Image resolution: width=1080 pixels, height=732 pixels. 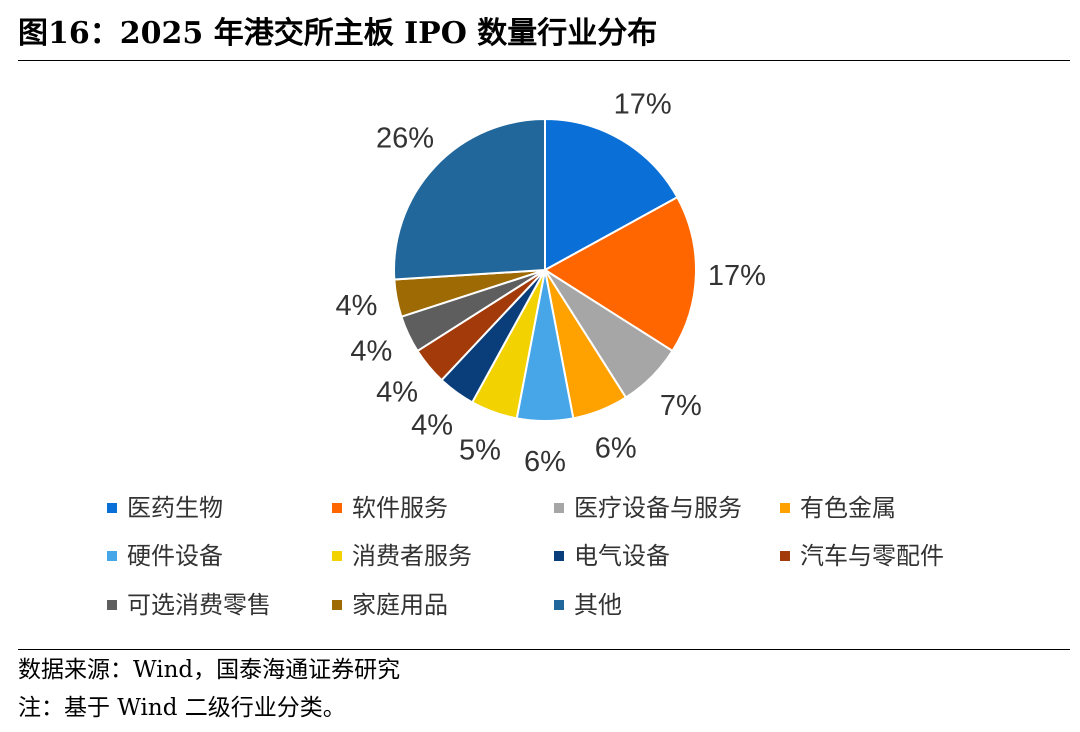 What do you see at coordinates (598, 605) in the screenshot?
I see `legend-label: 其他` at bounding box center [598, 605].